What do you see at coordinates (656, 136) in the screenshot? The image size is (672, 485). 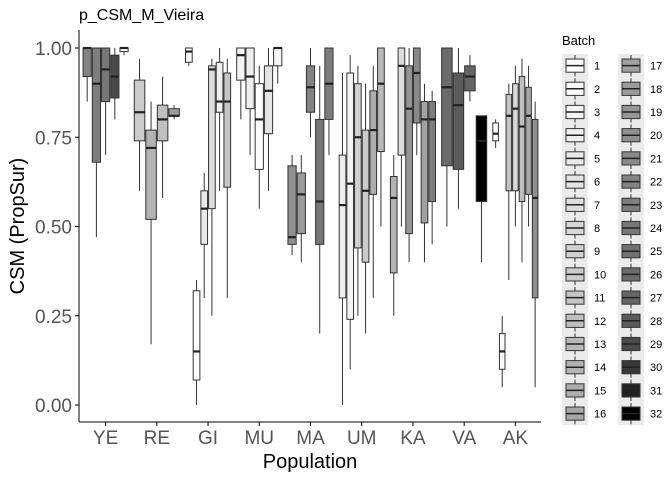 I see `legend-label: 20` at bounding box center [656, 136].